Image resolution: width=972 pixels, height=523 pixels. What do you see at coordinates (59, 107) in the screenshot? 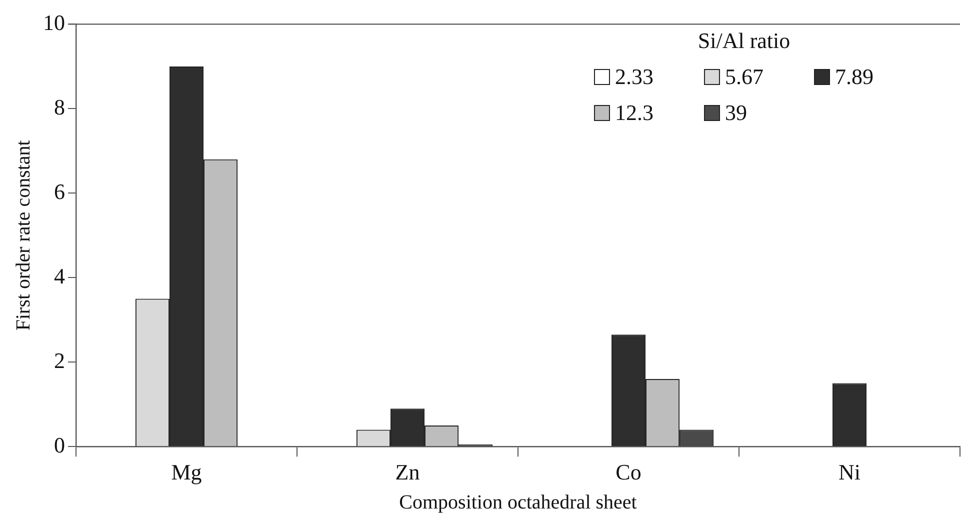
I see `y-tick-label: 8` at bounding box center [59, 107].